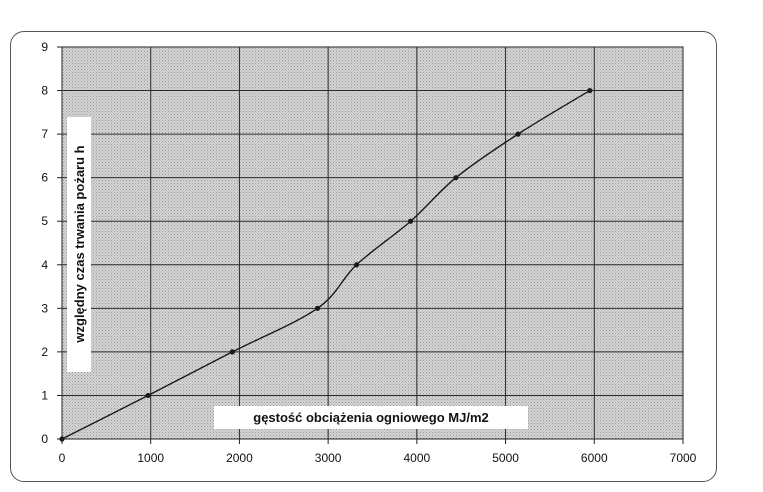  I want to click on y-tick-label: 0, so click(44, 439).